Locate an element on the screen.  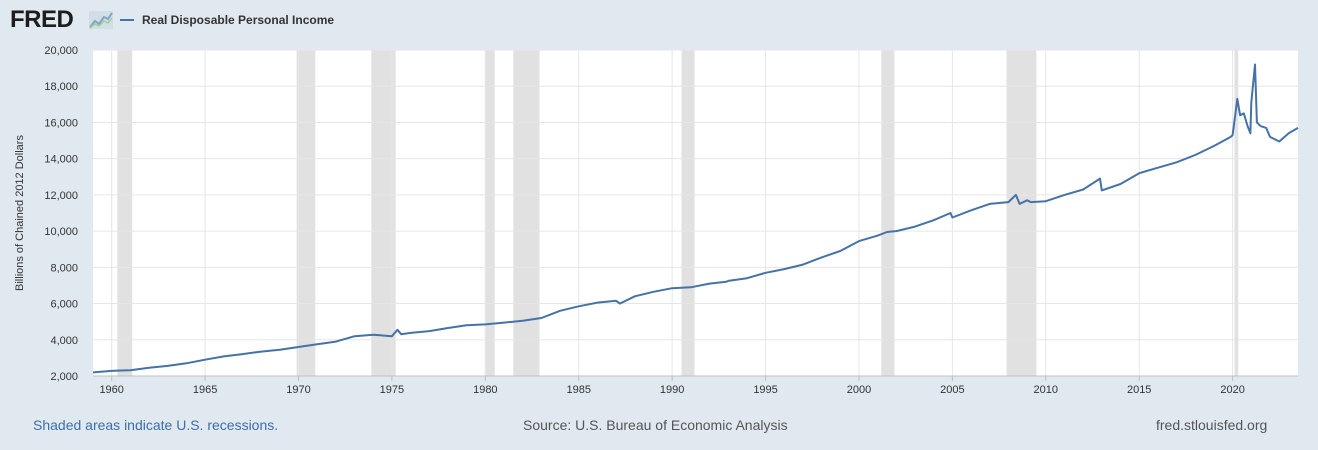
y-tick-label: 12,000 is located at coordinates (61, 196).